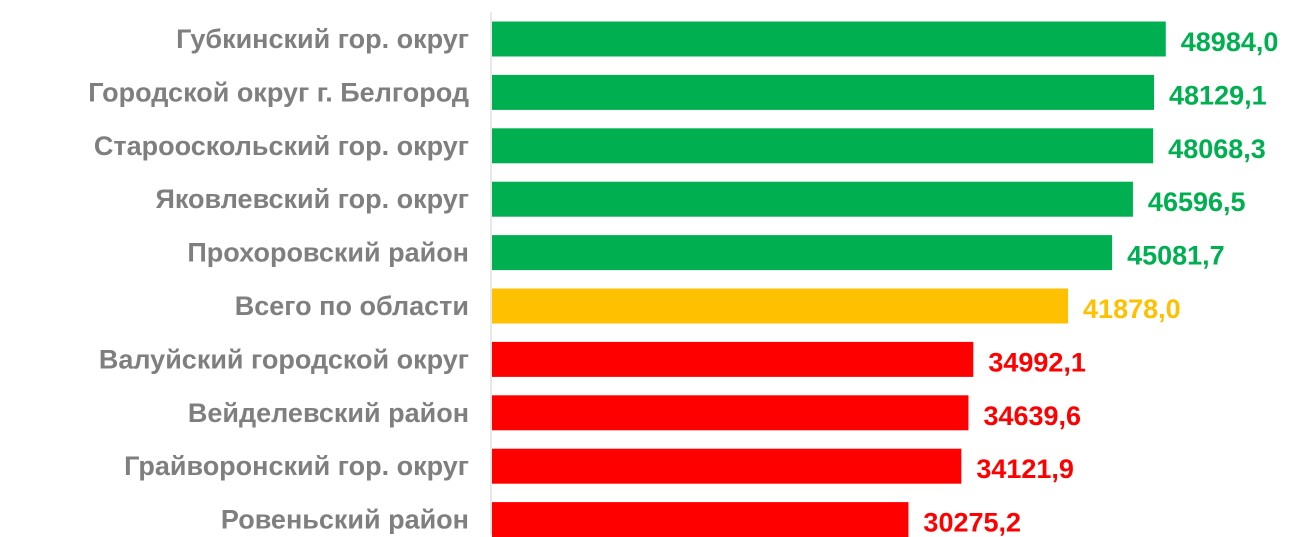 The height and width of the screenshot is (537, 1304). Describe the element at coordinates (1132, 309) in the screenshot. I see `value-label: 41878,0` at that location.